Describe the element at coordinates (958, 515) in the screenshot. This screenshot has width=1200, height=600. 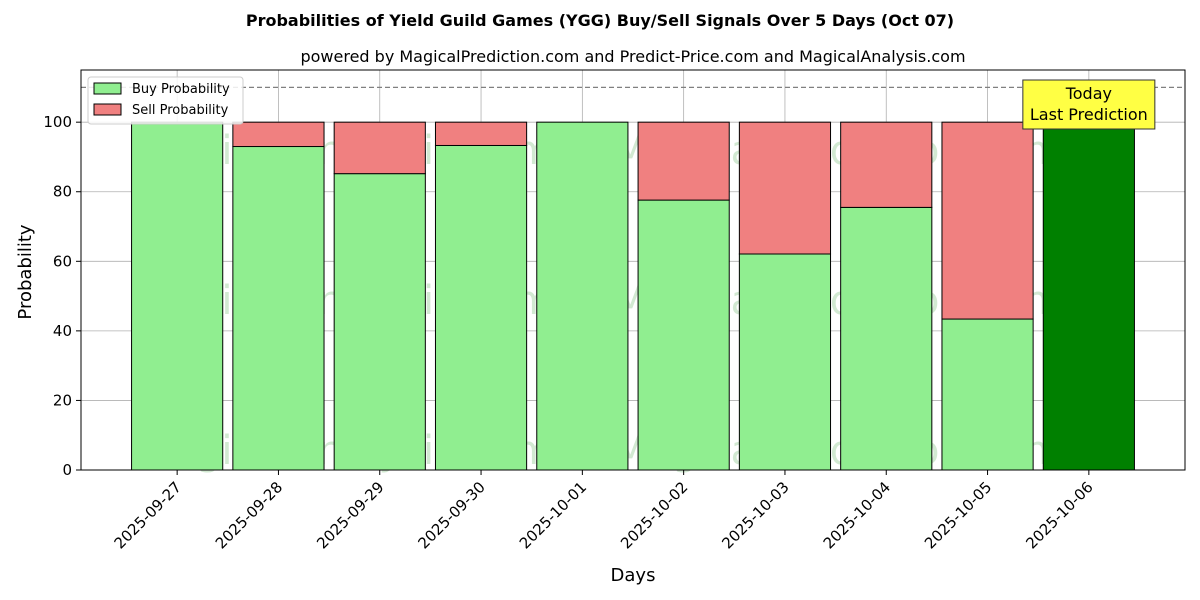
I see `x-tick-label: 2025-10-05` at that location.